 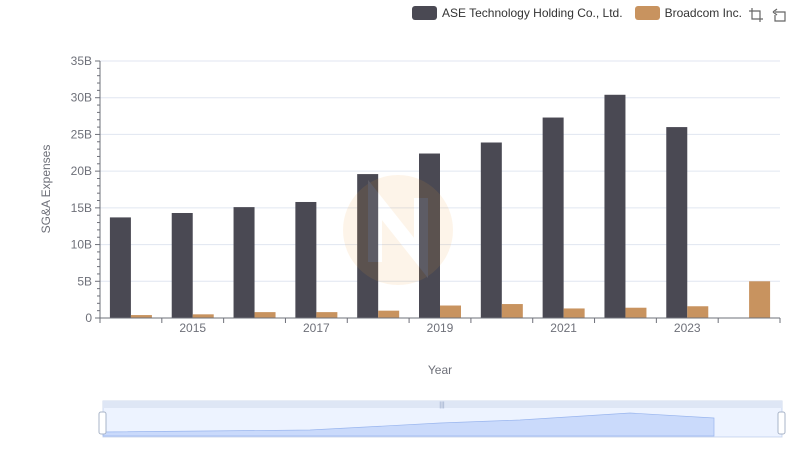 I want to click on y-axis: 0 5B 10B 15B 20B 25B 30B 35B, so click(x=86, y=189).